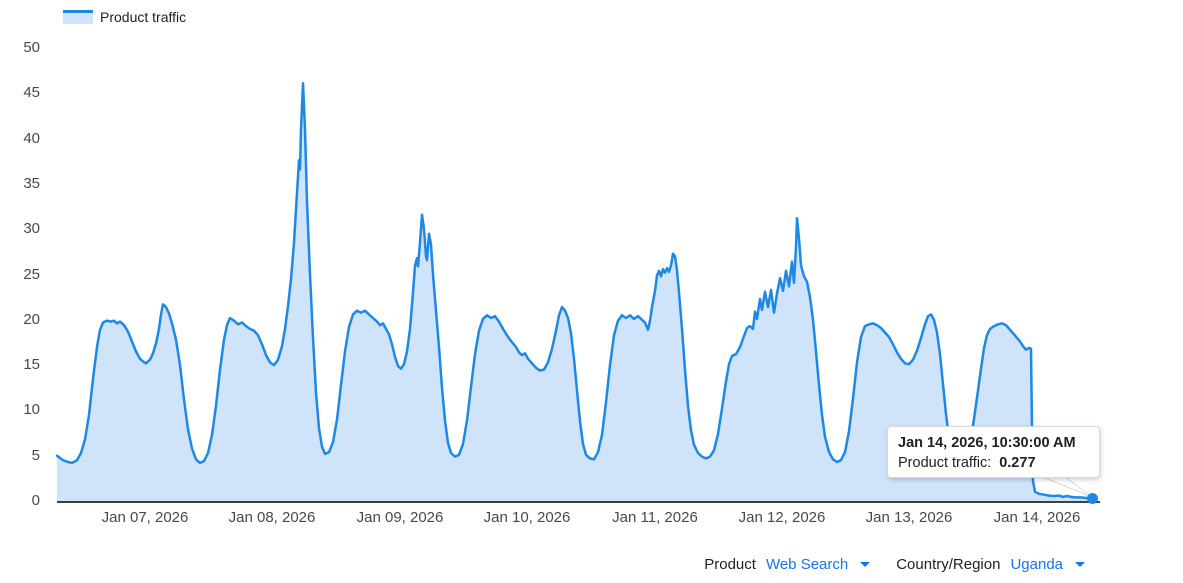 The width and height of the screenshot is (1183, 583). Describe the element at coordinates (1037, 517) in the screenshot. I see `x-tick-label: Jan 14, 2026` at that location.